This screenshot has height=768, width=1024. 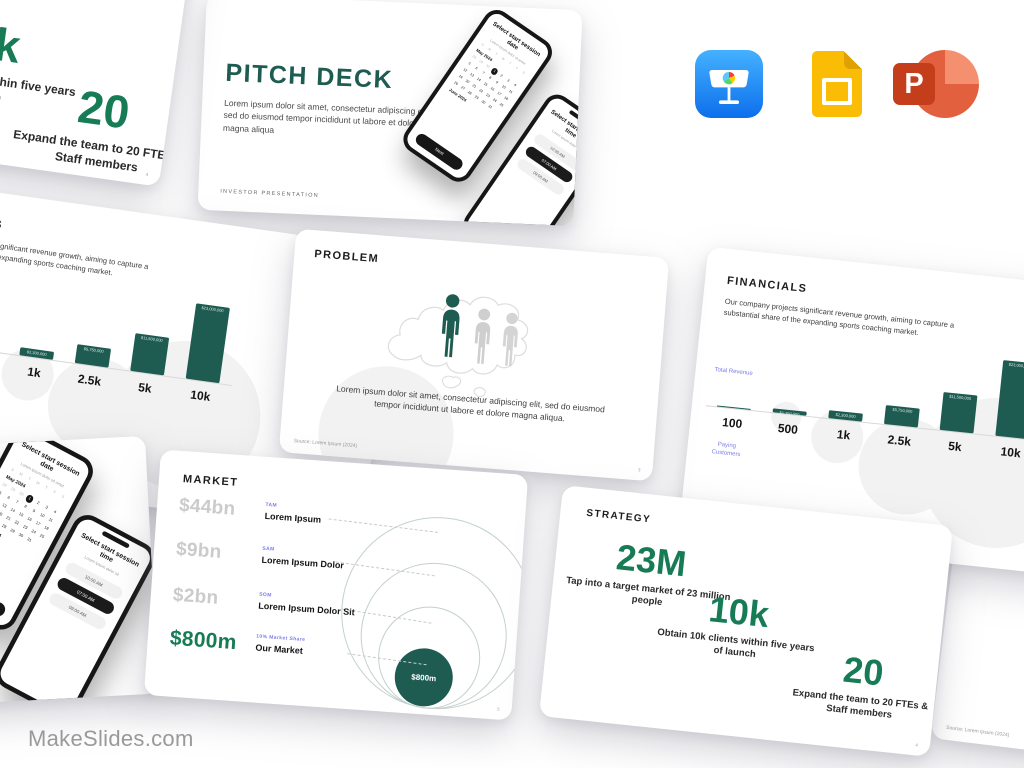 I want to click on powerpoint-letter-badge: P, so click(x=914, y=84).